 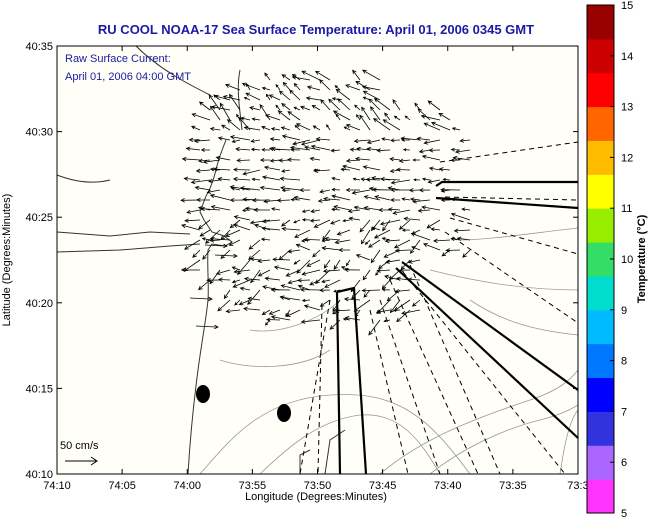 I want to click on x-tick-label: 74:10, so click(x=57, y=486).